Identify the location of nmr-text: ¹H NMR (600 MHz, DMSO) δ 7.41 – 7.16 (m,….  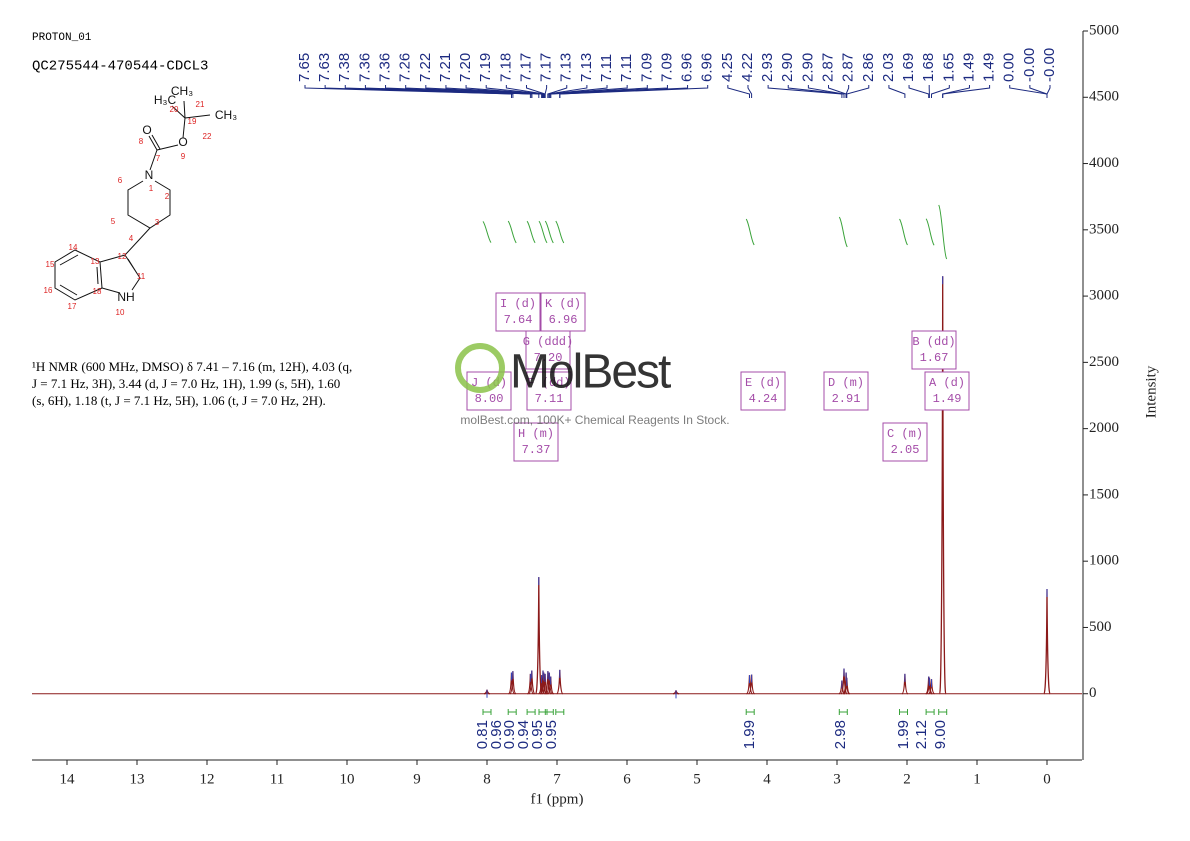
(192, 366).